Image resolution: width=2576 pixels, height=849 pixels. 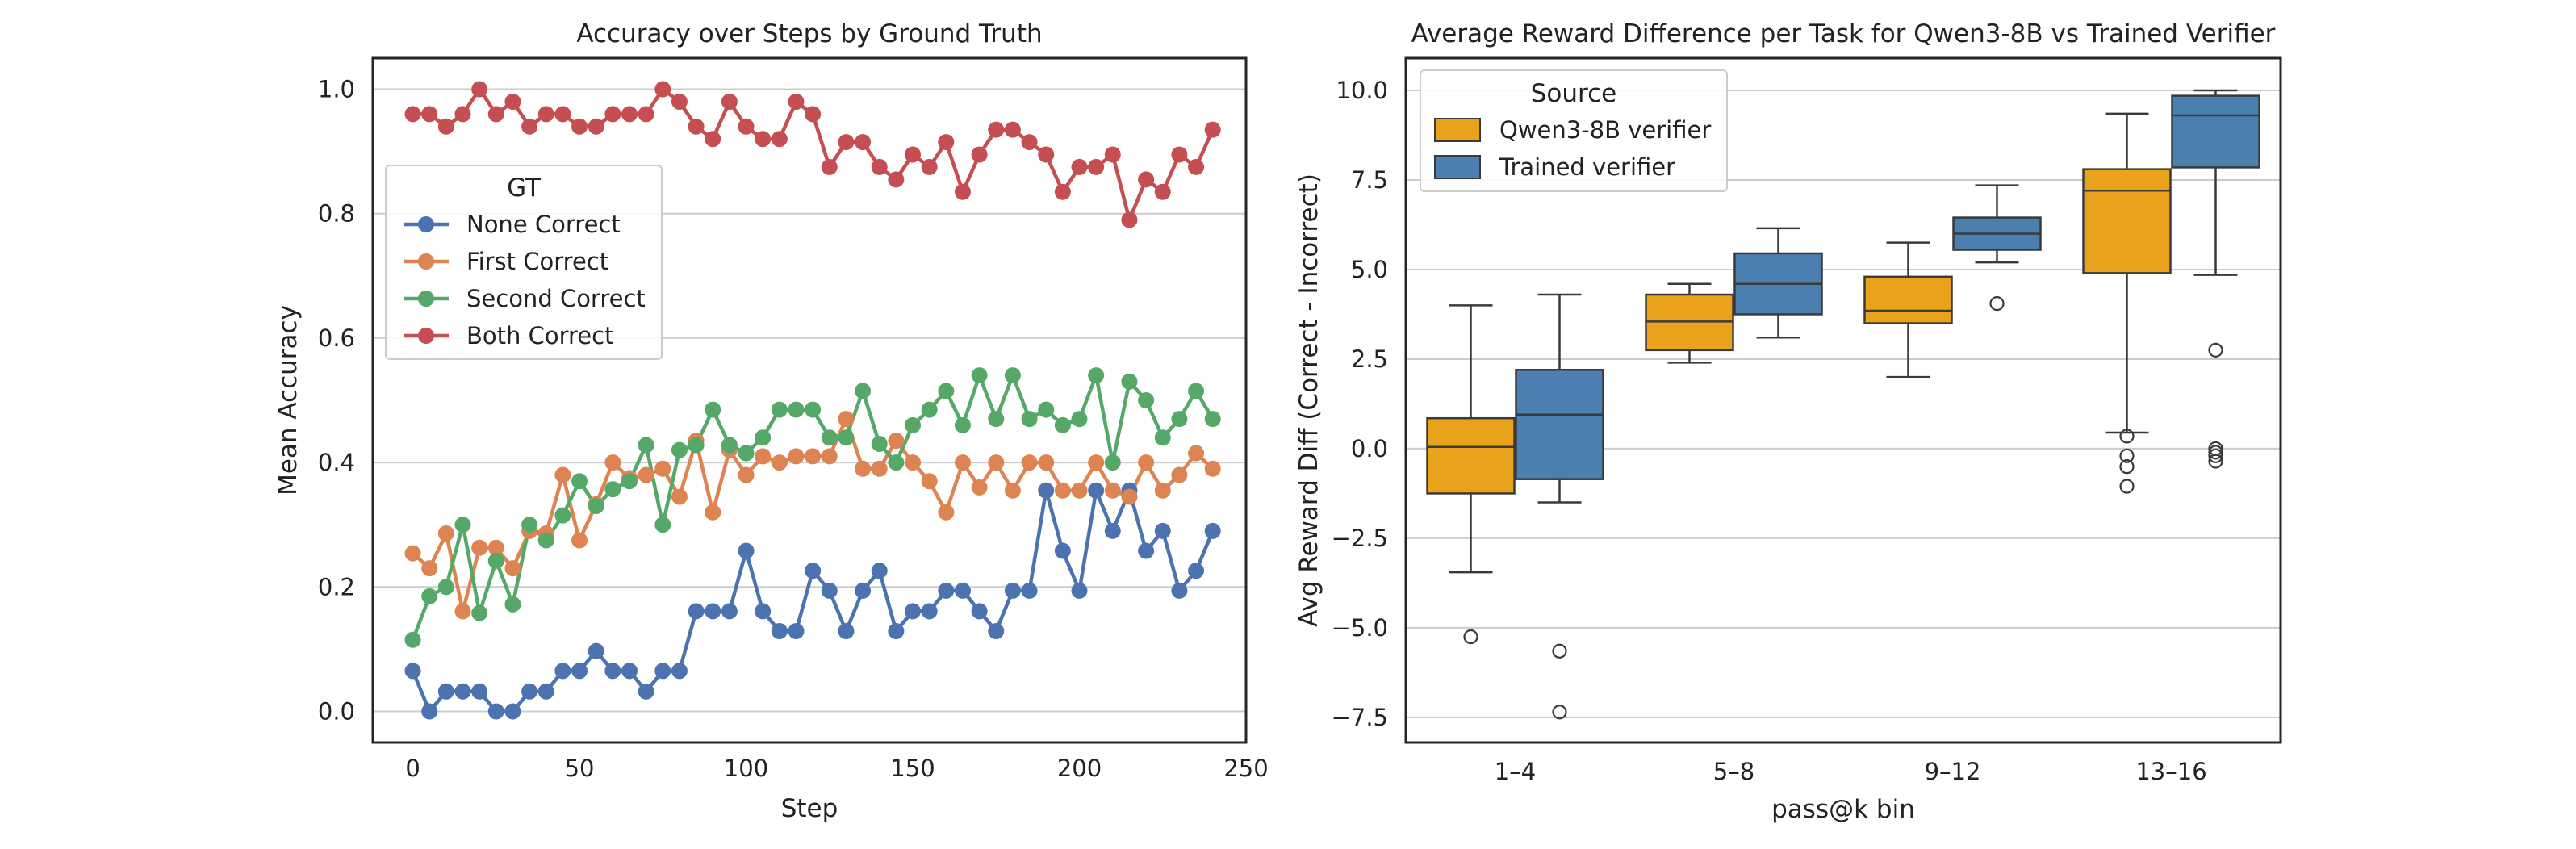 What do you see at coordinates (336, 711) in the screenshot?
I see `left-y-tick-label: 0.0` at bounding box center [336, 711].